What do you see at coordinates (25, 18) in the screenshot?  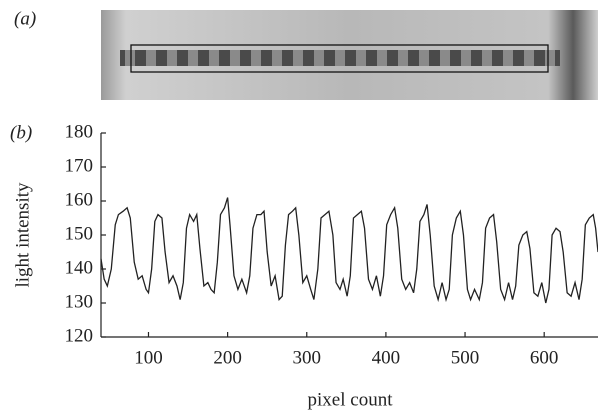 I see `panel-label: (a)` at bounding box center [25, 18].